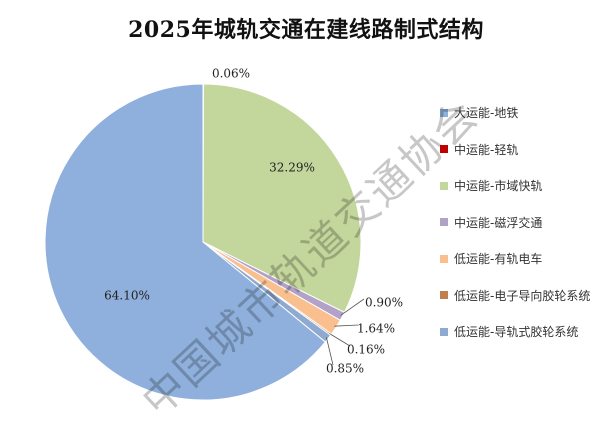 The height and width of the screenshot is (428, 612). Describe the element at coordinates (231, 74) in the screenshot. I see `data-label-1: 0.06%` at that location.